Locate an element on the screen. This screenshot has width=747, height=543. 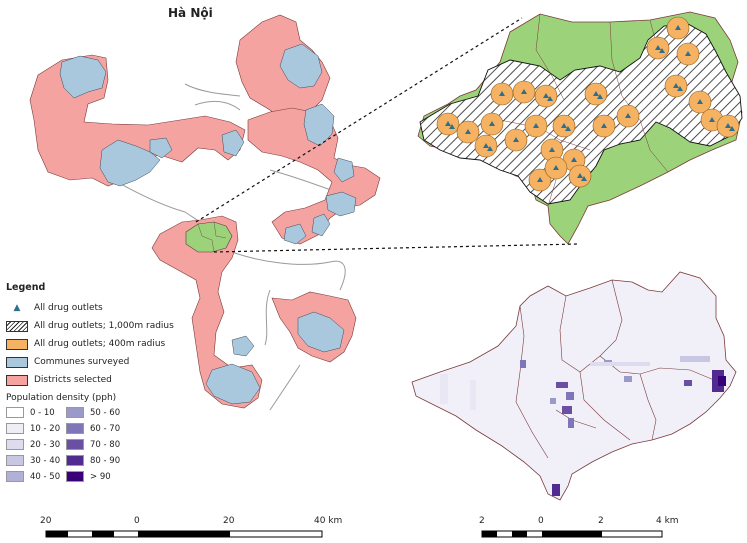
population-class: 80 - 90 is located at coordinates (96, 460).